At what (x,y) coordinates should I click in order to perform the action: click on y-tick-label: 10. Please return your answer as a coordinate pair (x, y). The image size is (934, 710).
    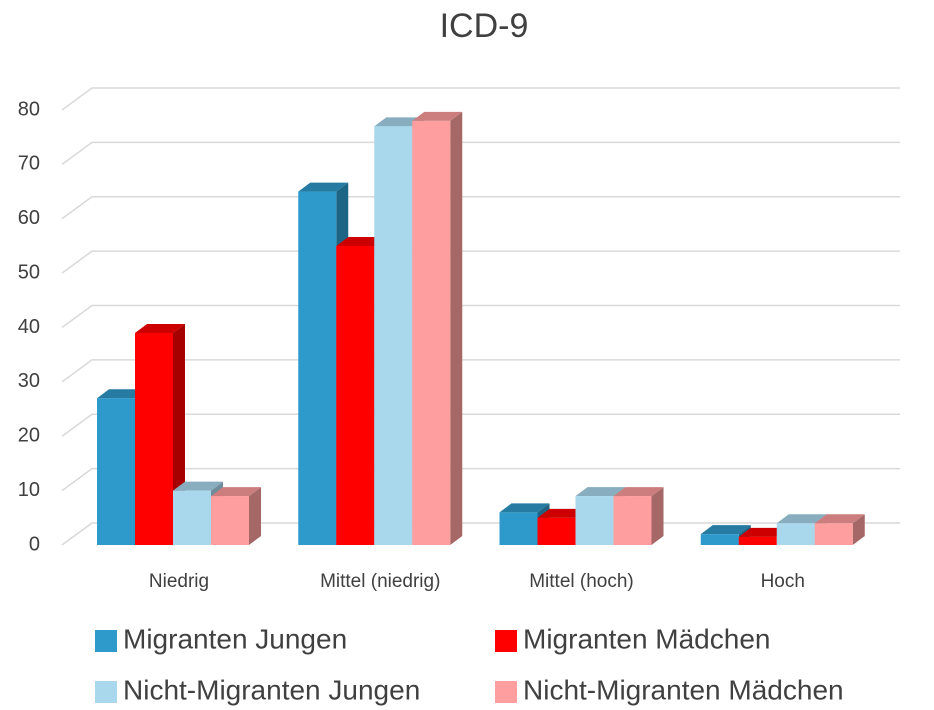
    Looking at the image, I should click on (29, 490).